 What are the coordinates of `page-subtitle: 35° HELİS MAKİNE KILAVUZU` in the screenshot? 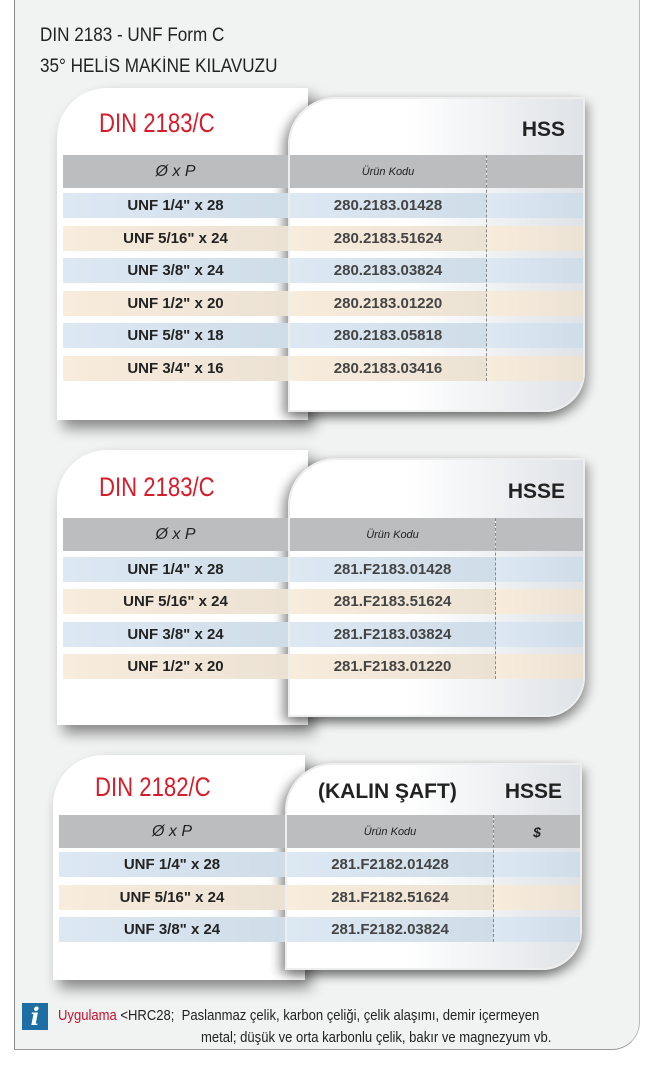 It's located at (159, 66).